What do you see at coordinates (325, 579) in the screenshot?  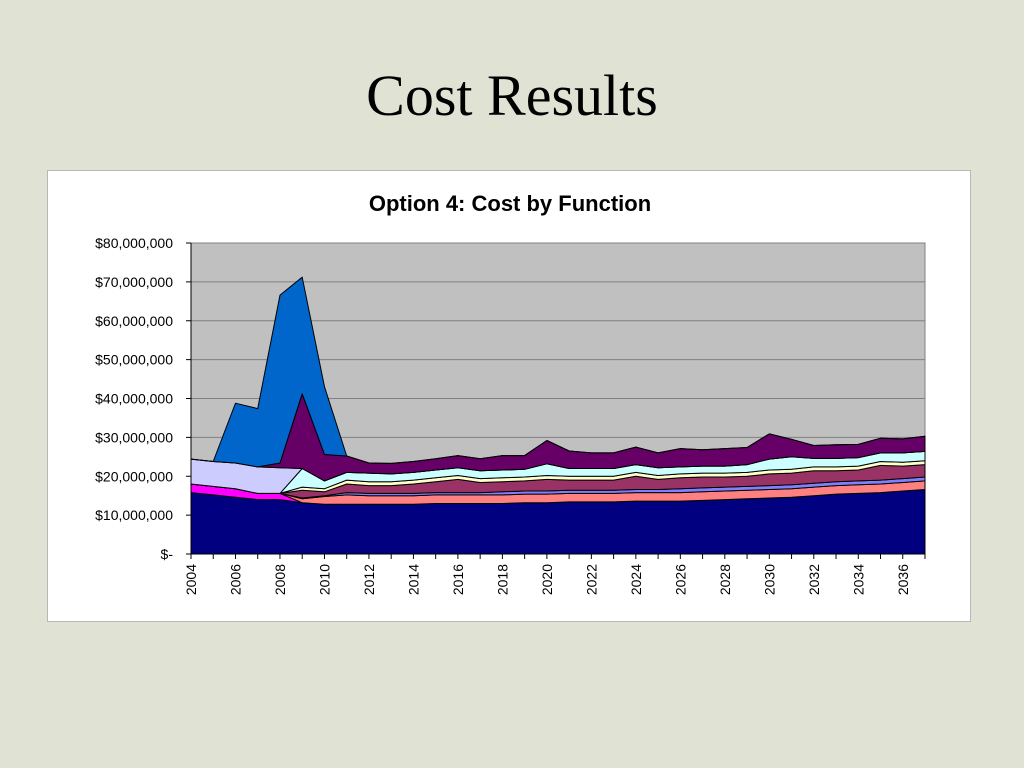 I see `x-tick-label: 2010` at bounding box center [325, 579].